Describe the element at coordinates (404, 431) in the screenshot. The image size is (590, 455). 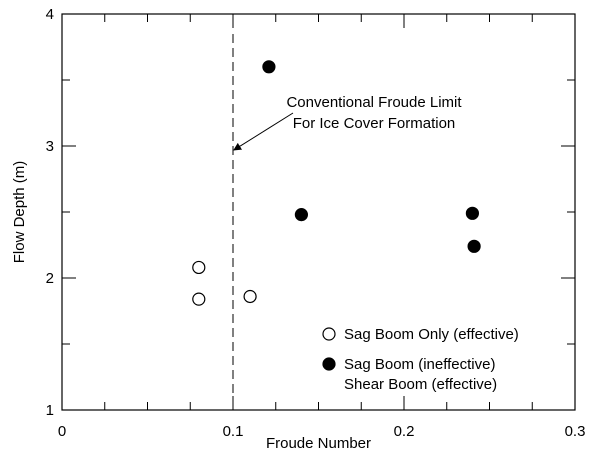
I see `x-tick-label: 0.2` at that location.